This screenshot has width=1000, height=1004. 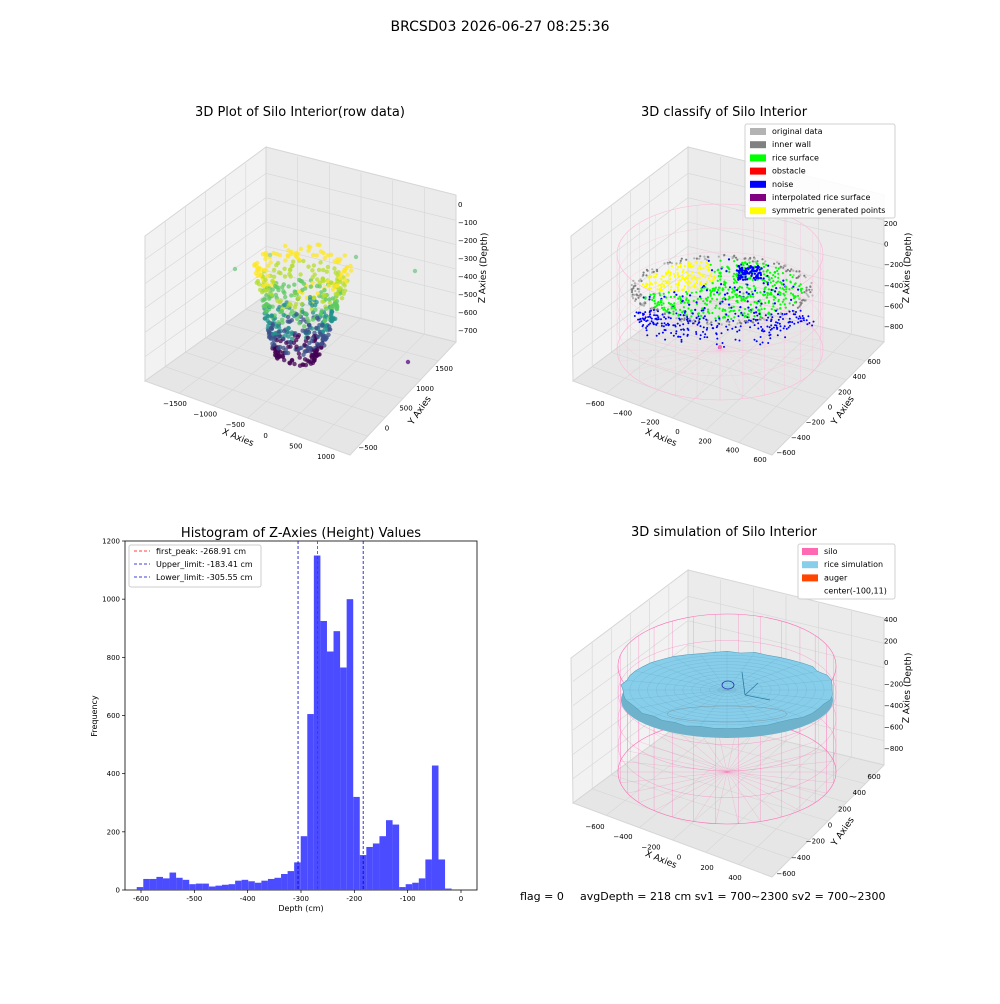 I want to click on panel4-zlabel: Z Axies (Depth), so click(x=908, y=688).